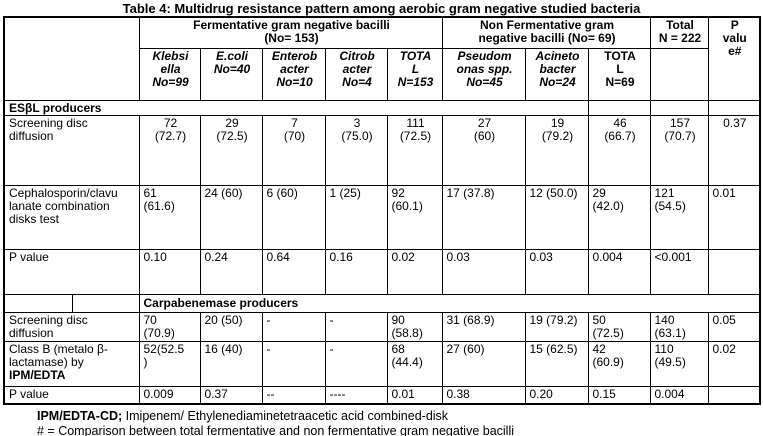  What do you see at coordinates (80, 416) in the screenshot?
I see `footnote-abbreviation-term: IPM/EDTA-CD;` at bounding box center [80, 416].